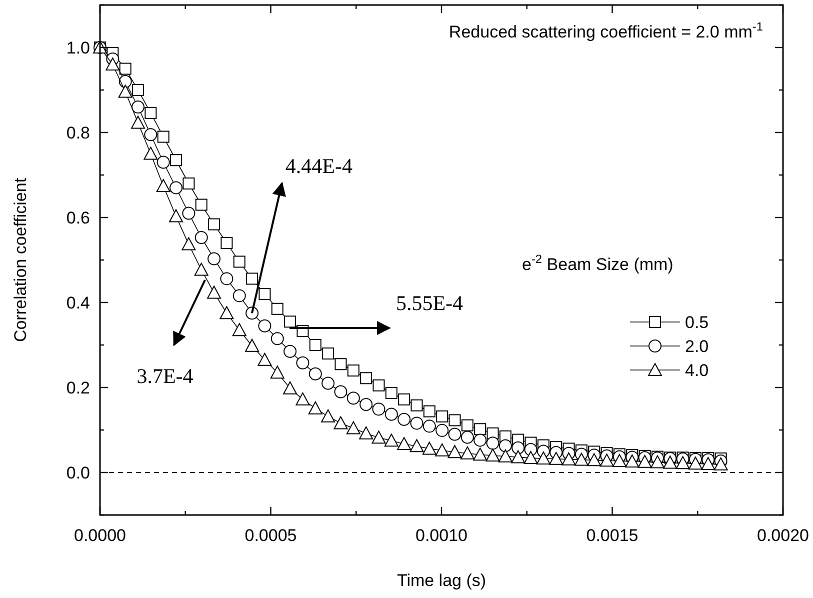  I want to click on x-tick-label: 0.0010, so click(442, 535).